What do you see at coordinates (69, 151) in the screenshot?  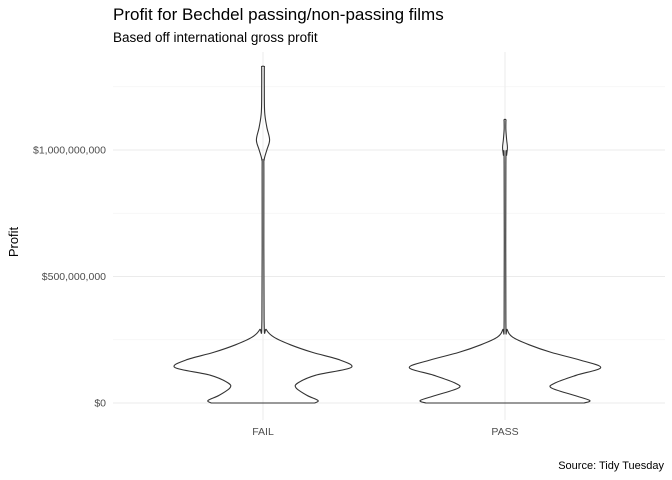 I see `y-tick-label: $1,000,000,000` at bounding box center [69, 151].